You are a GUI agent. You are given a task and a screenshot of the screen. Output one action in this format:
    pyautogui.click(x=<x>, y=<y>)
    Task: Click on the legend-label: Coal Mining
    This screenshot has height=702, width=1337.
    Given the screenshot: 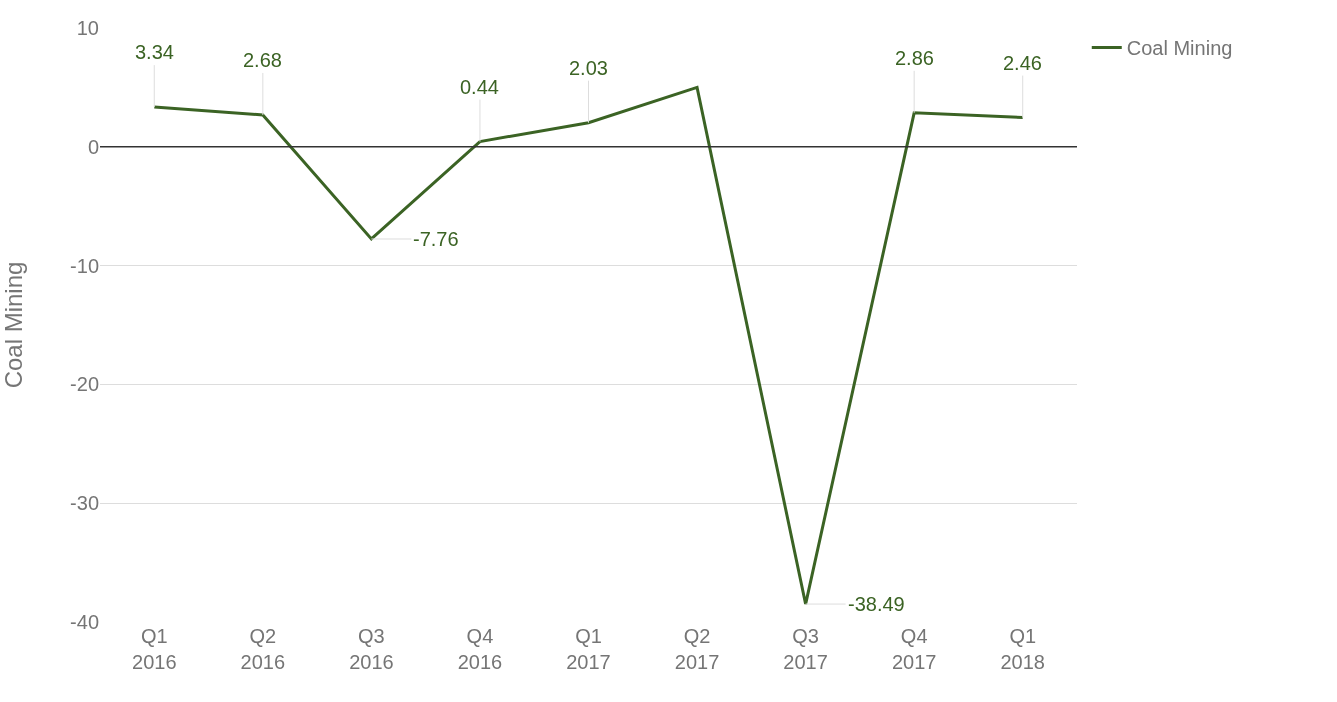 What is the action you would take?
    pyautogui.click(x=1179, y=48)
    